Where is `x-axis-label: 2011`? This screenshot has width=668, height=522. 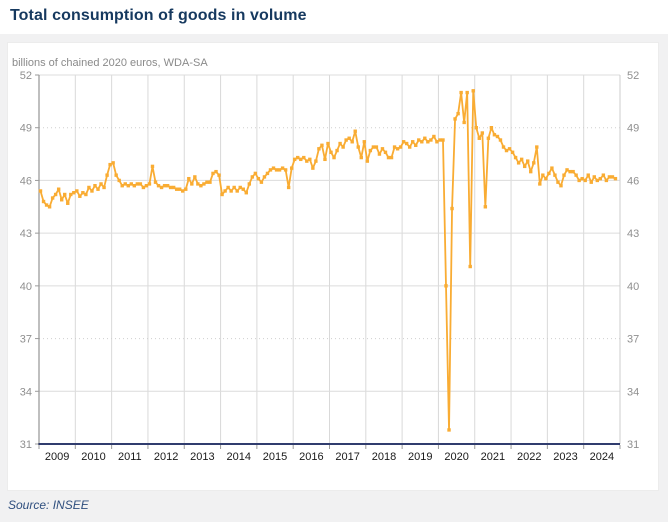 x-axis-label: 2011 is located at coordinates (130, 457).